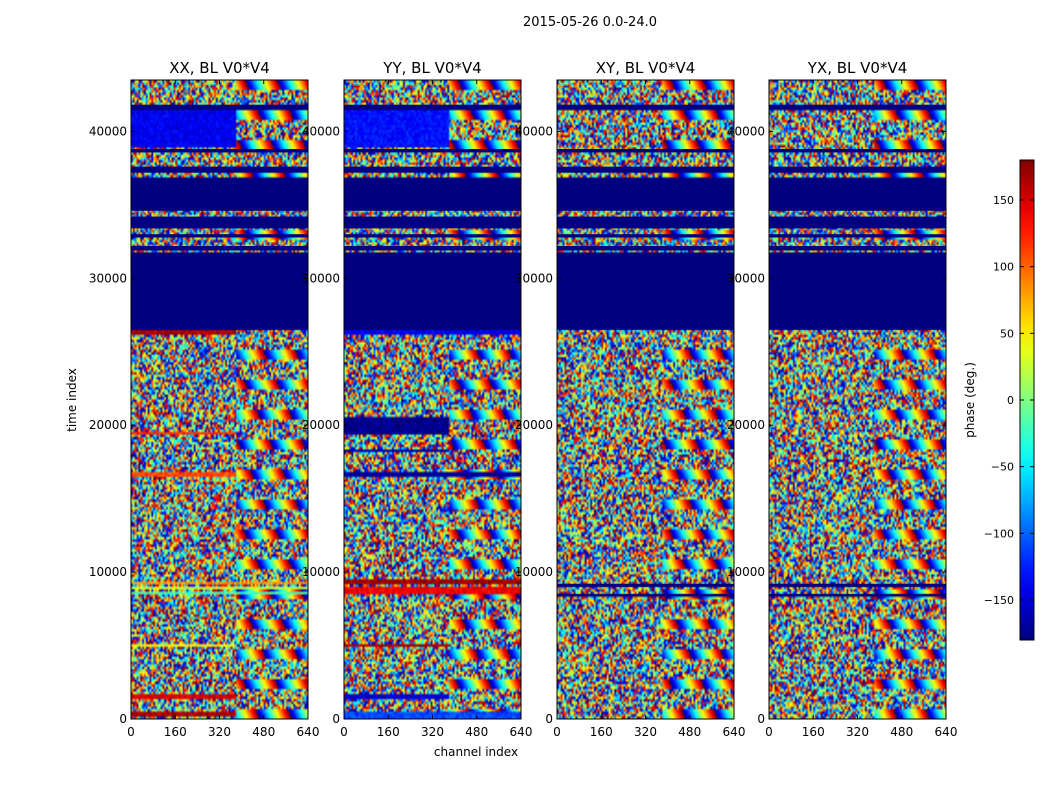 Image resolution: width=1050 pixels, height=800 pixels. Describe the element at coordinates (999, 533) in the screenshot. I see `colorbar-tick-label: −100` at that location.